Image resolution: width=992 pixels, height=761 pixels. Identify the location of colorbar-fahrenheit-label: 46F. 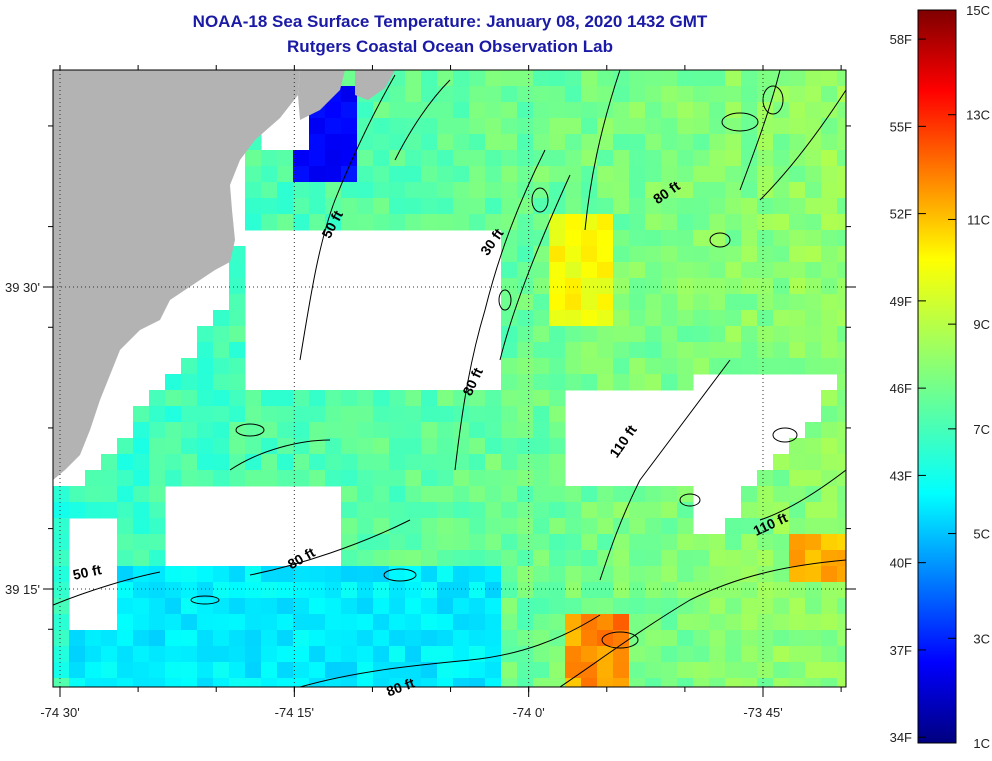
(901, 388).